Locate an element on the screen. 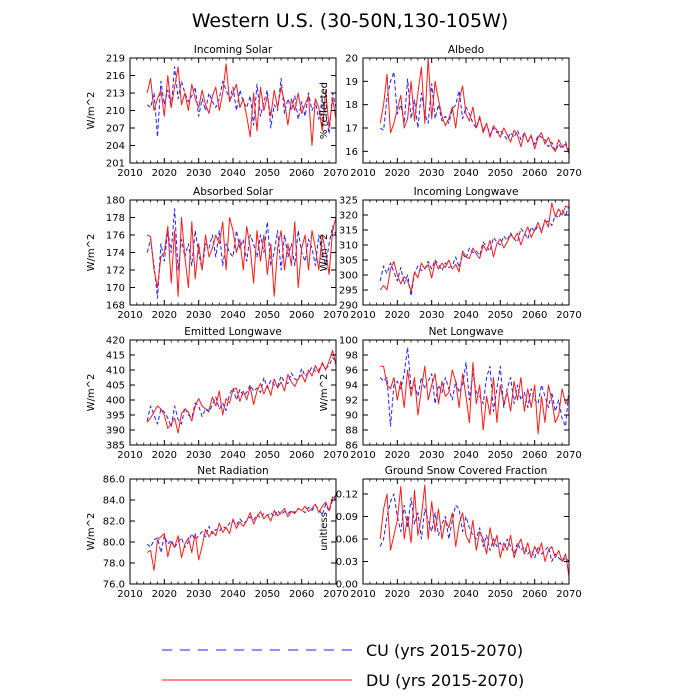 The height and width of the screenshot is (700, 700). y-tick-label-net-radiation: 86.0 is located at coordinates (114, 480).